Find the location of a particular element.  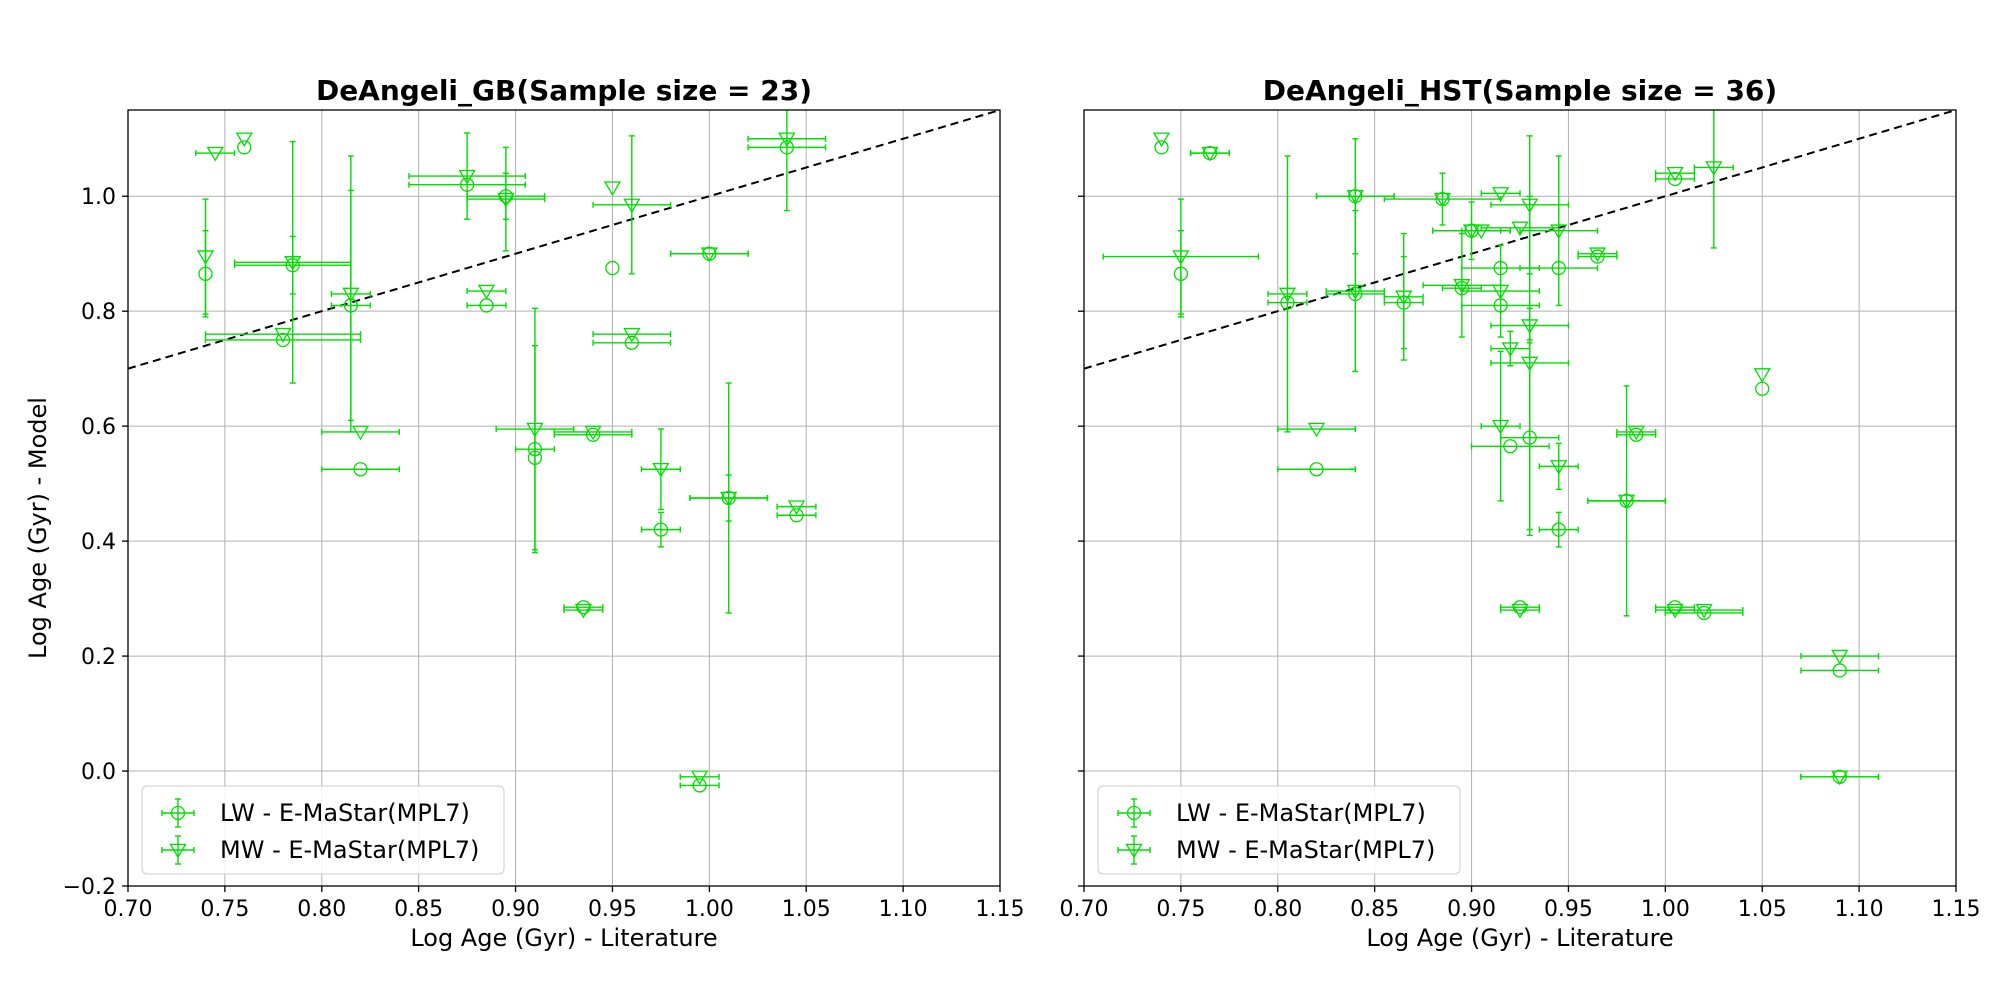

chart-title: DeAngeli_GB(Sample size = 23) is located at coordinates (564, 90).